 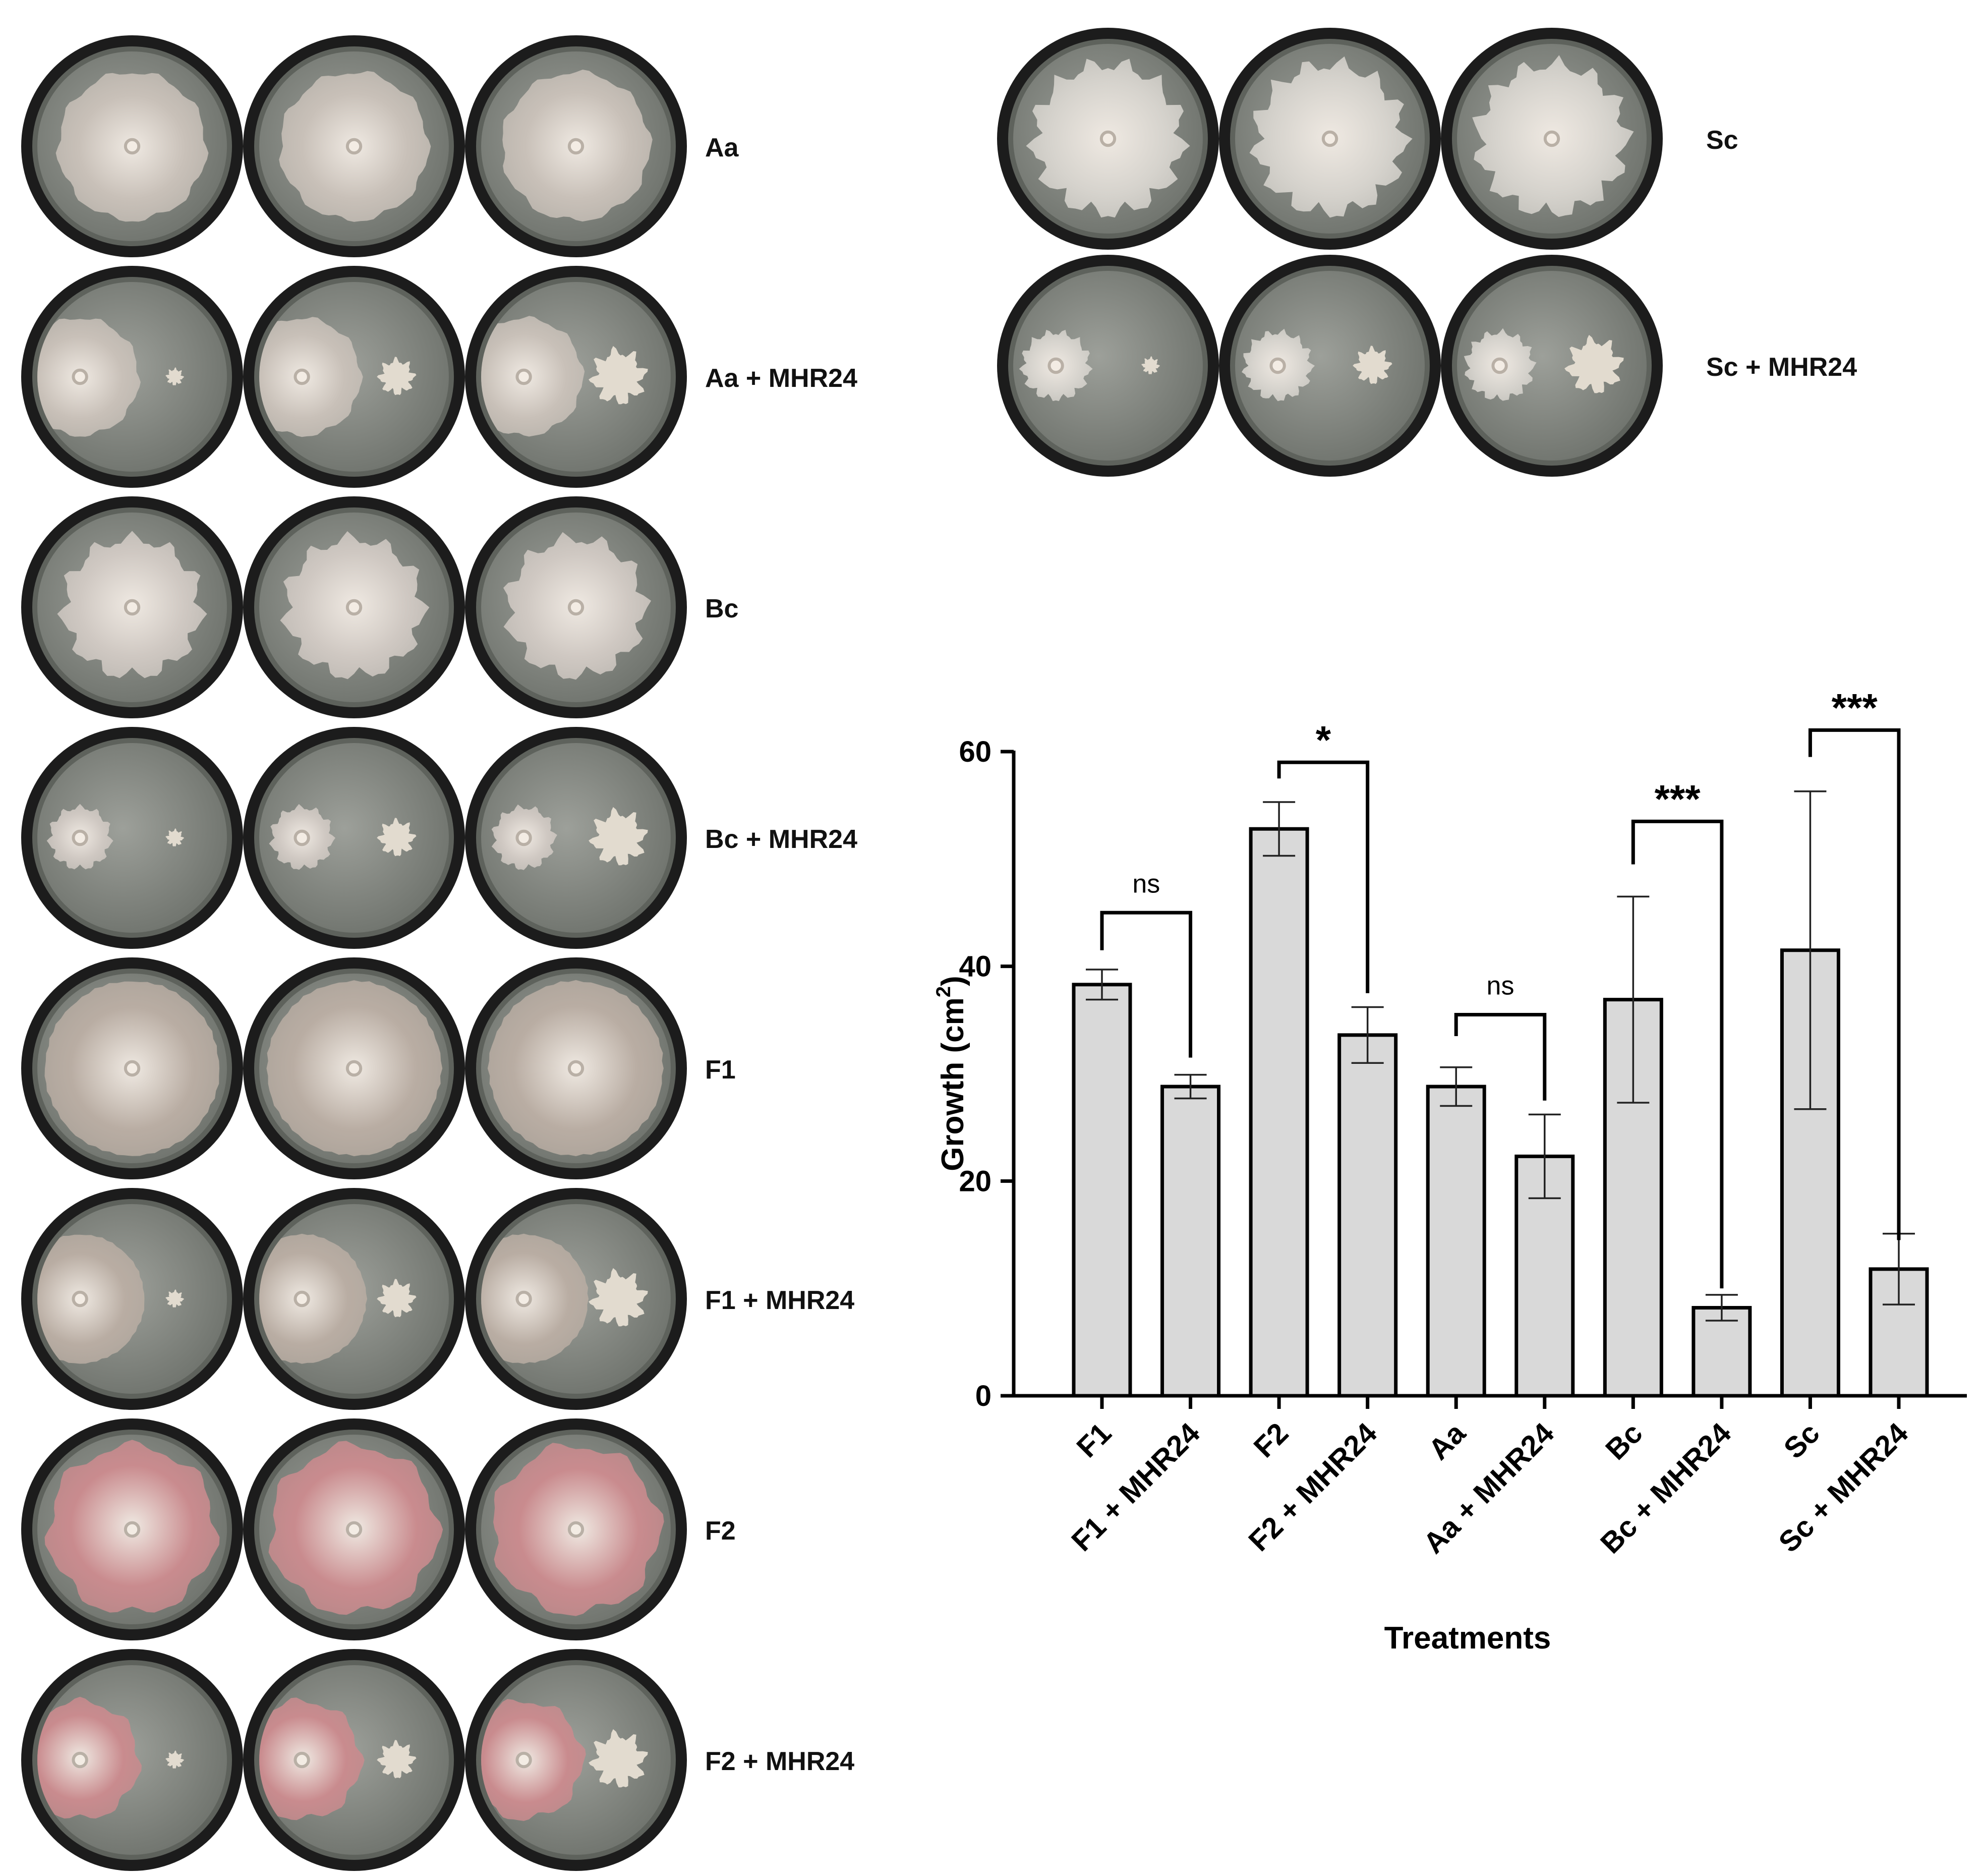 I want to click on bar-f1-mhr24, so click(x=1190, y=1241).